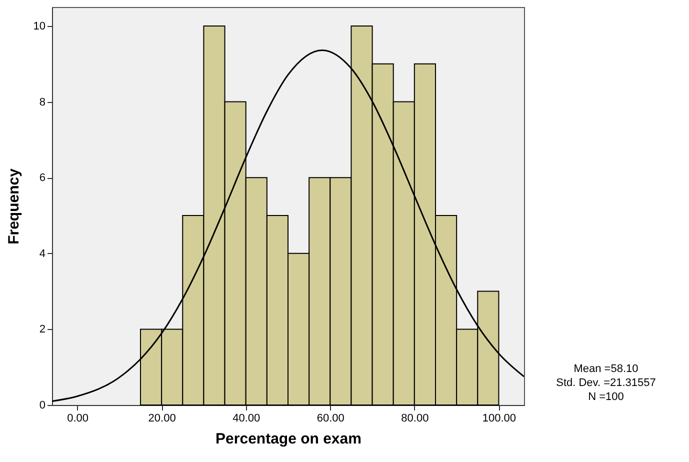 This screenshot has height=462, width=689. What do you see at coordinates (162, 418) in the screenshot?
I see `x-tick-label: 20.00` at bounding box center [162, 418].